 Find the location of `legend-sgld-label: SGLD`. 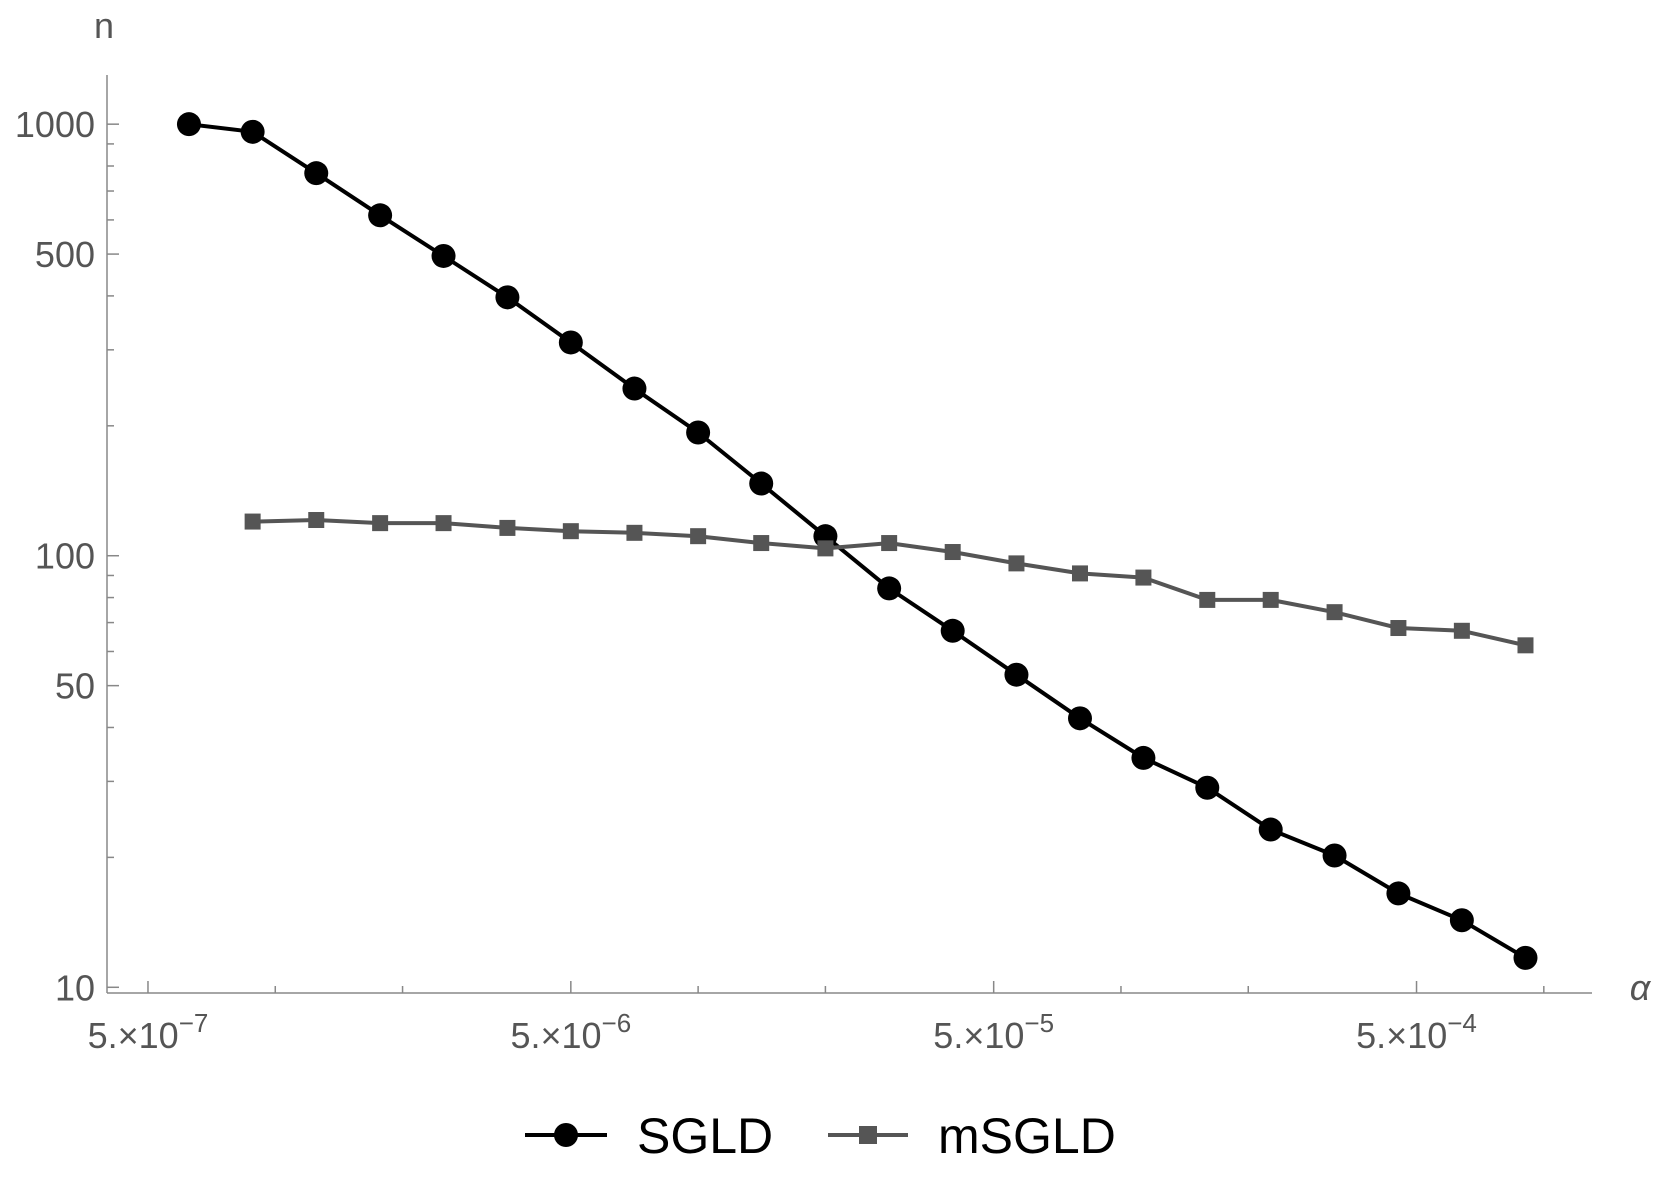

legend-sgld-label: SGLD is located at coordinates (705, 1136).